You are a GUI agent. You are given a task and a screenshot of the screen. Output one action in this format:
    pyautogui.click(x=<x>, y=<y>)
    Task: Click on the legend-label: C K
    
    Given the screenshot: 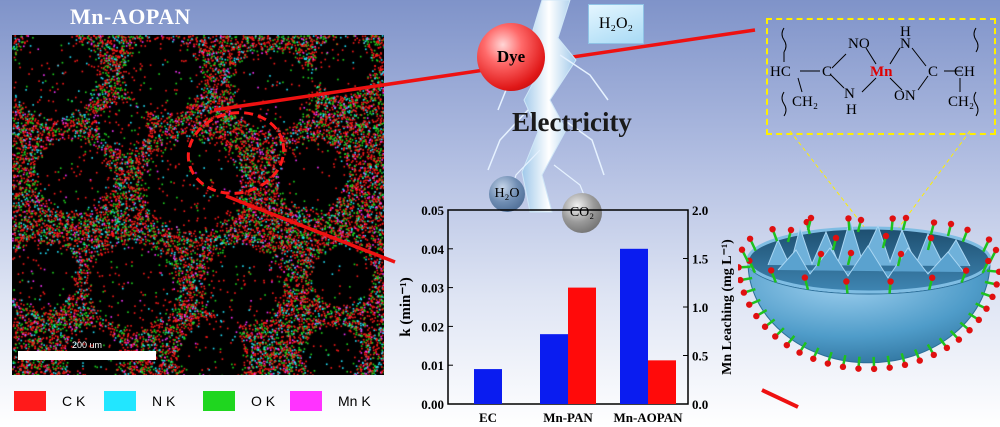 What is the action you would take?
    pyautogui.click(x=74, y=401)
    